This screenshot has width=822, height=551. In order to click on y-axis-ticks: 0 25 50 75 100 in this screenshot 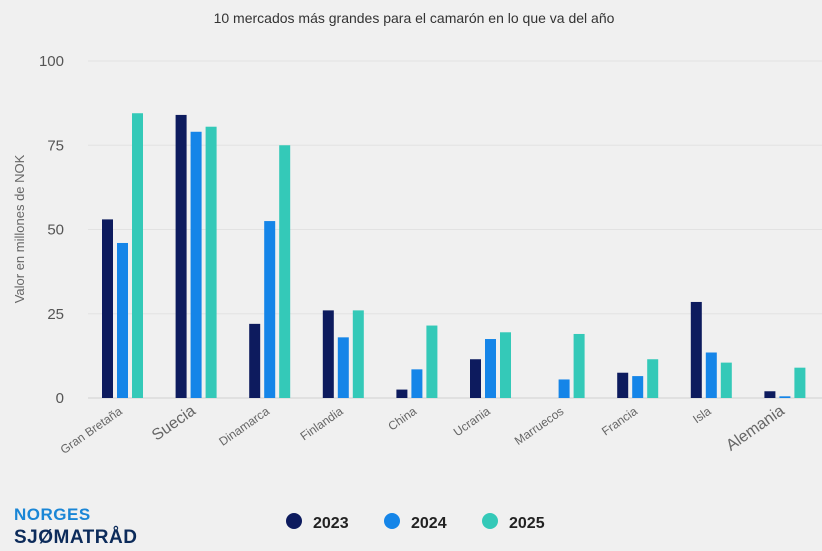, I will do `click(51, 230)`.